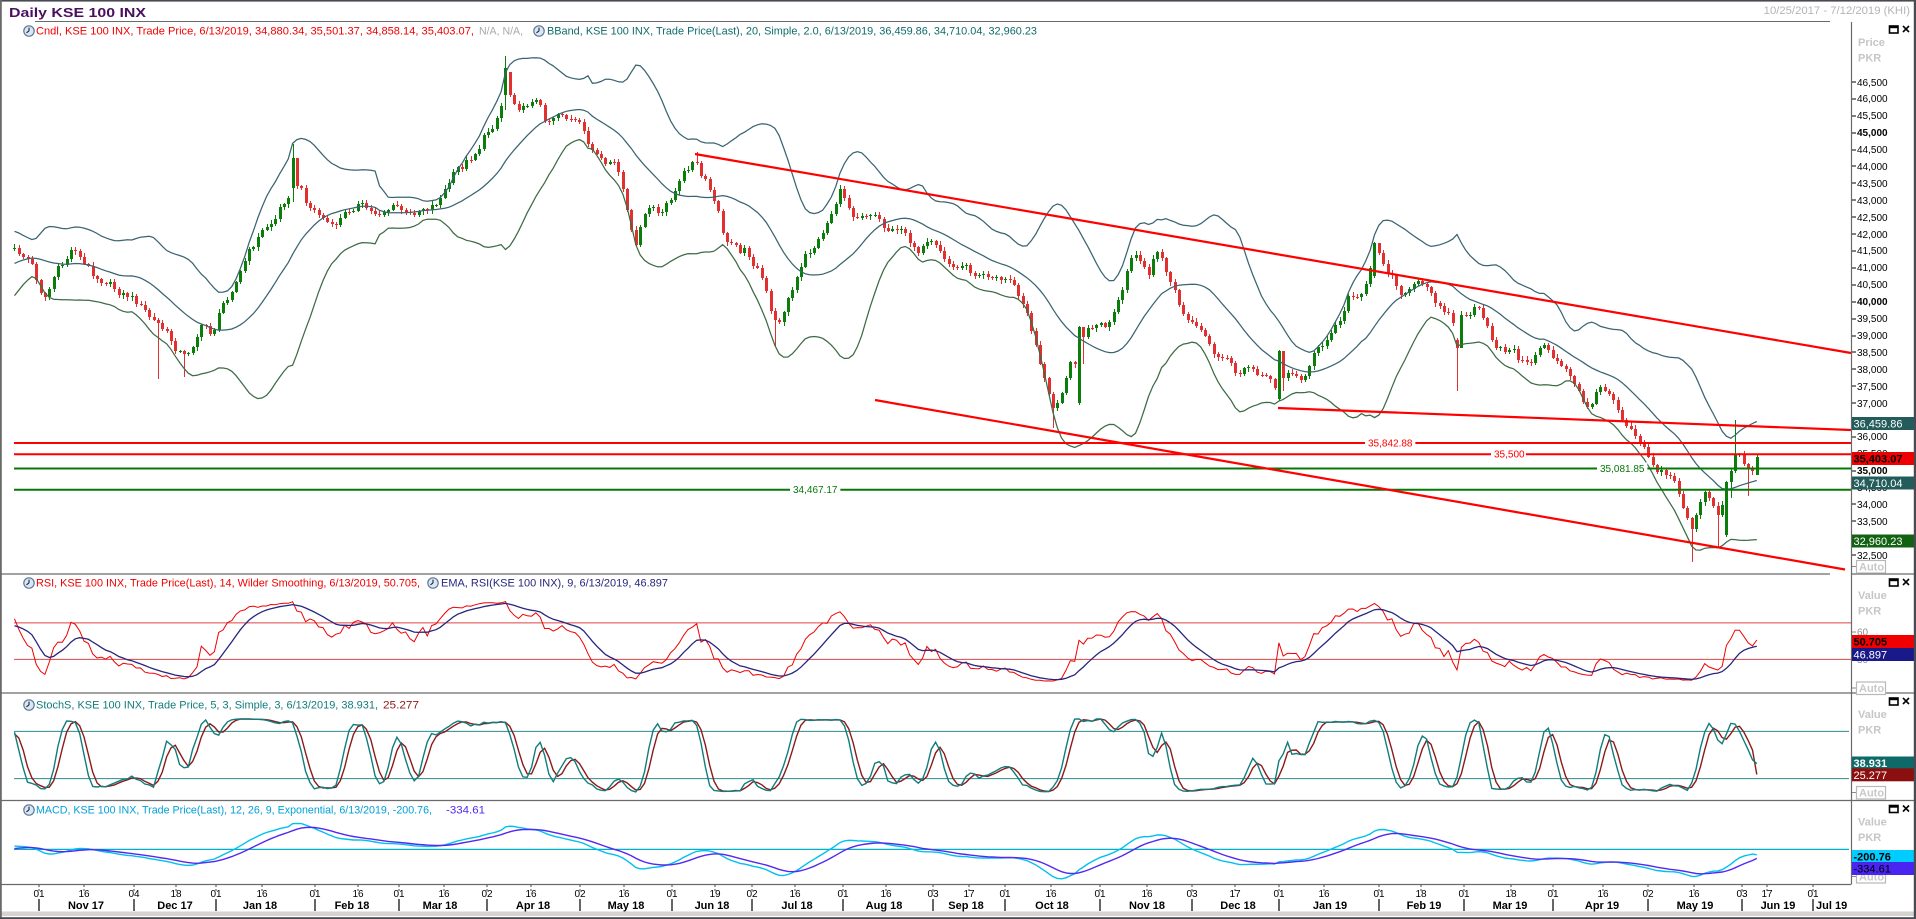 The image size is (1916, 919). Describe the element at coordinates (1872, 83) in the screenshot. I see `svg-text: 46,500` at that location.